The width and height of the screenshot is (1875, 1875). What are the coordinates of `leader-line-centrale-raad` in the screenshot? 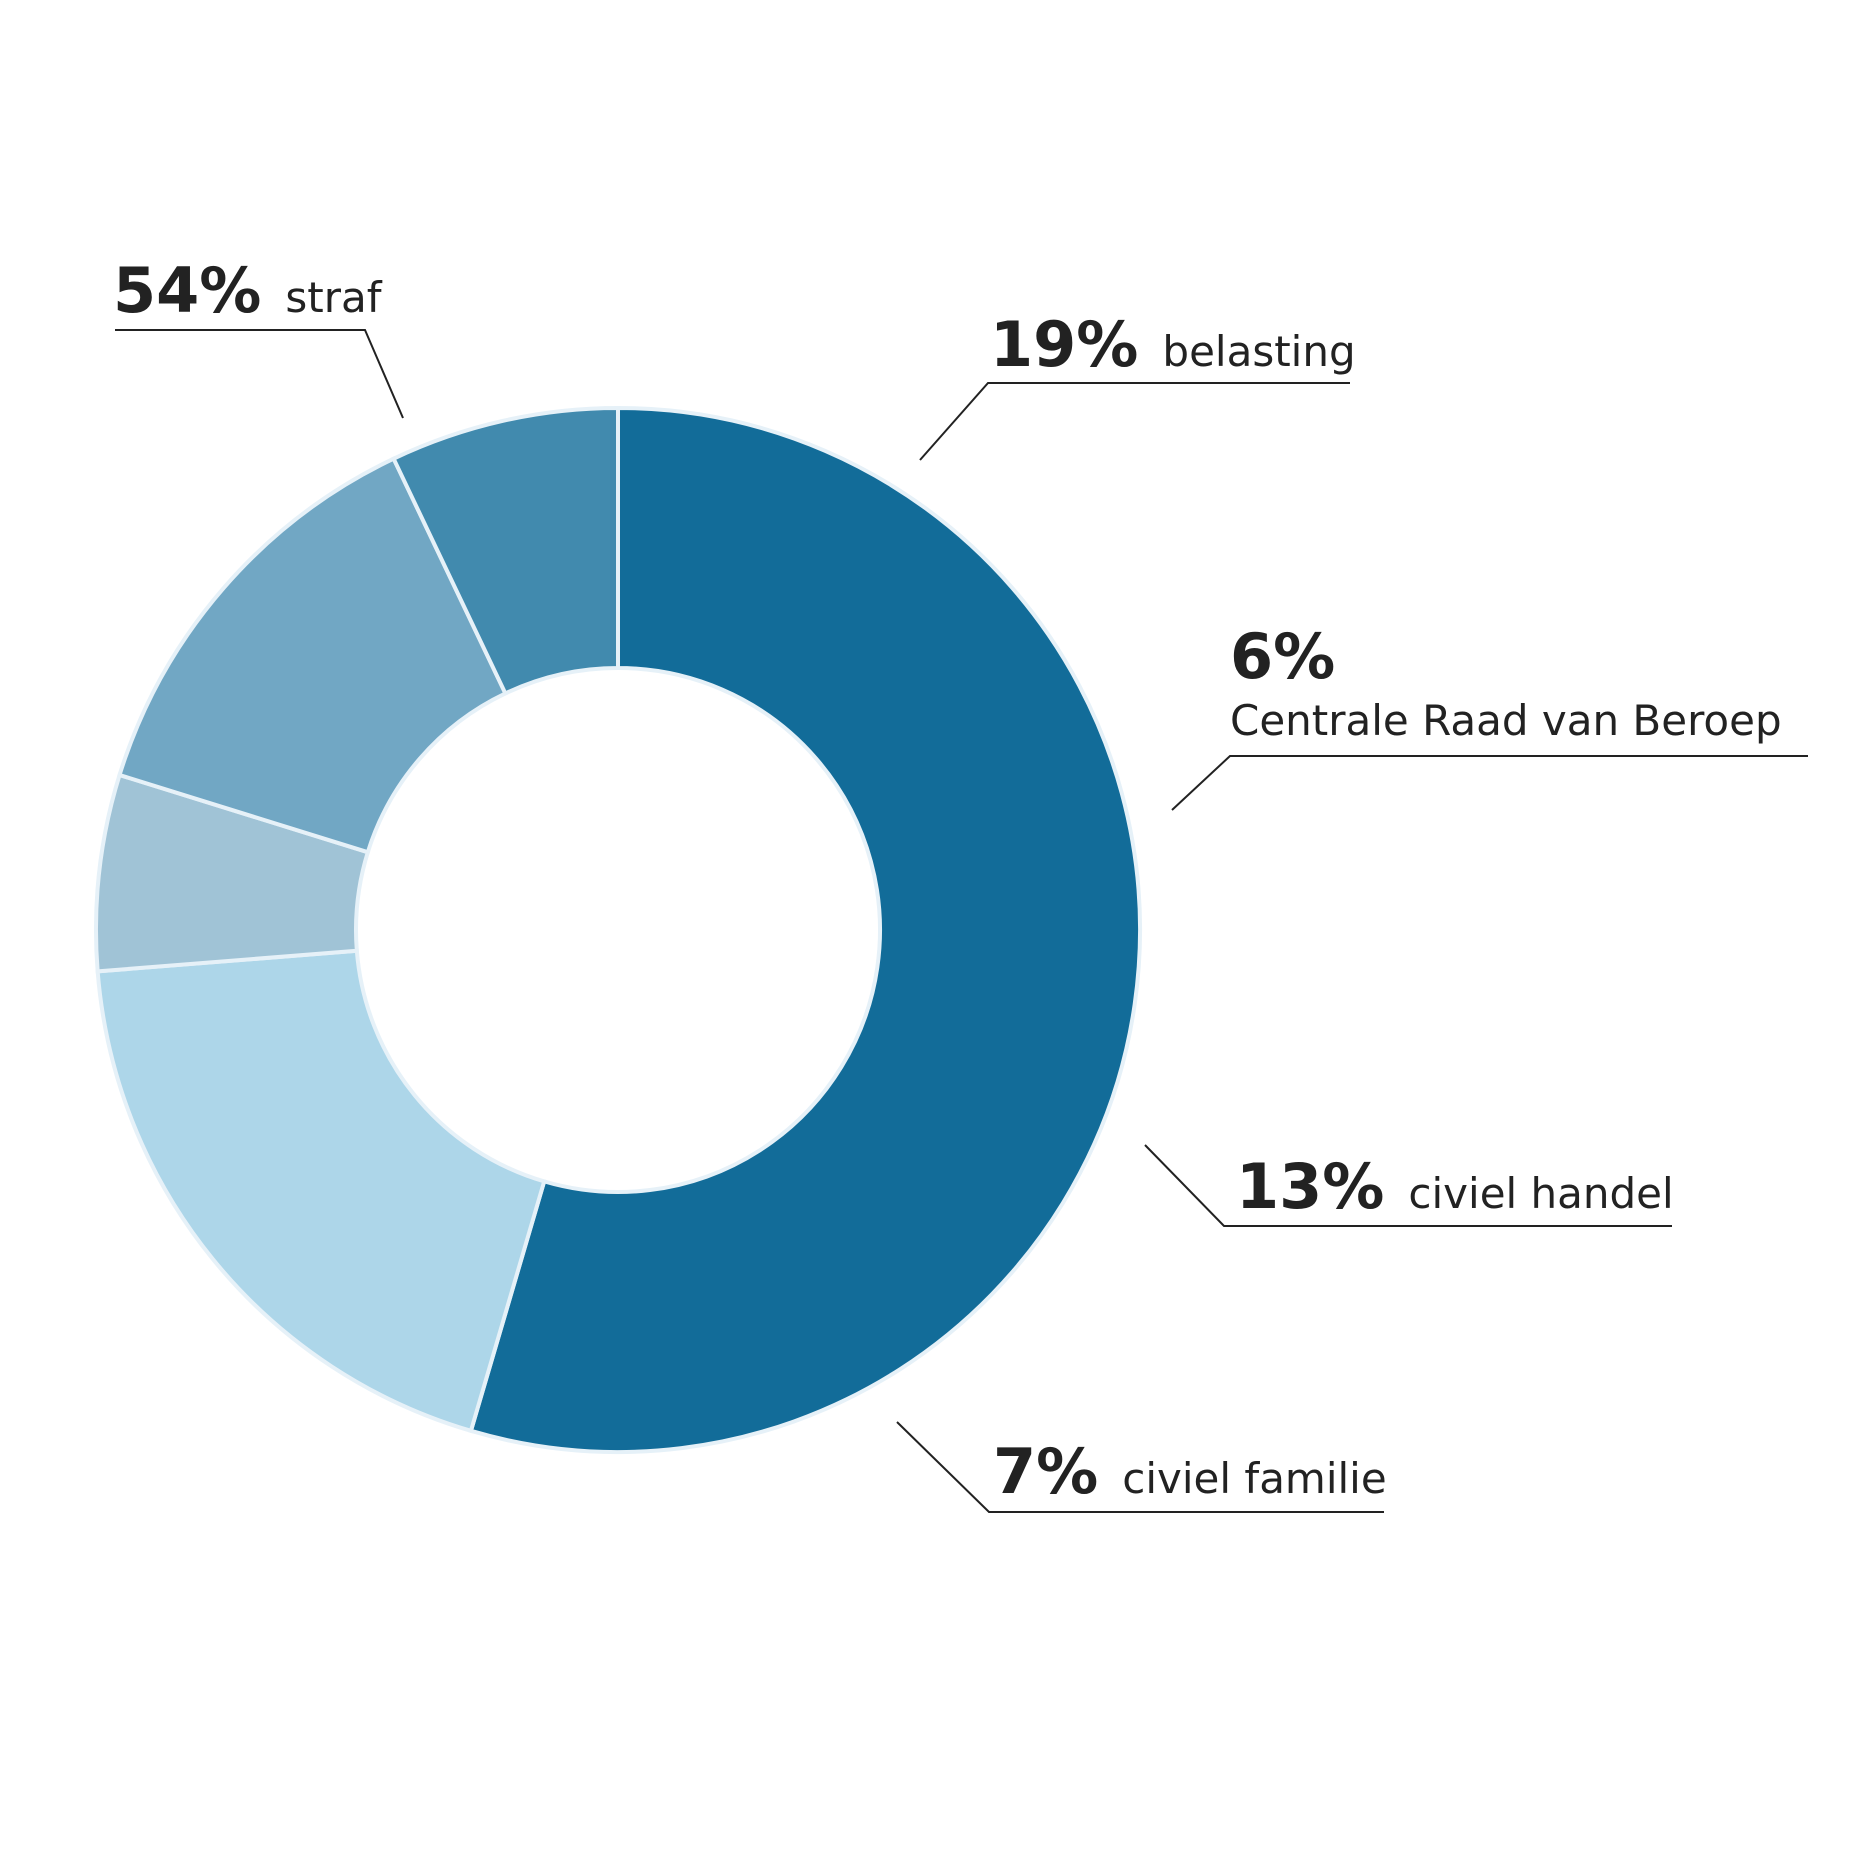 It's located at (1489, 783).